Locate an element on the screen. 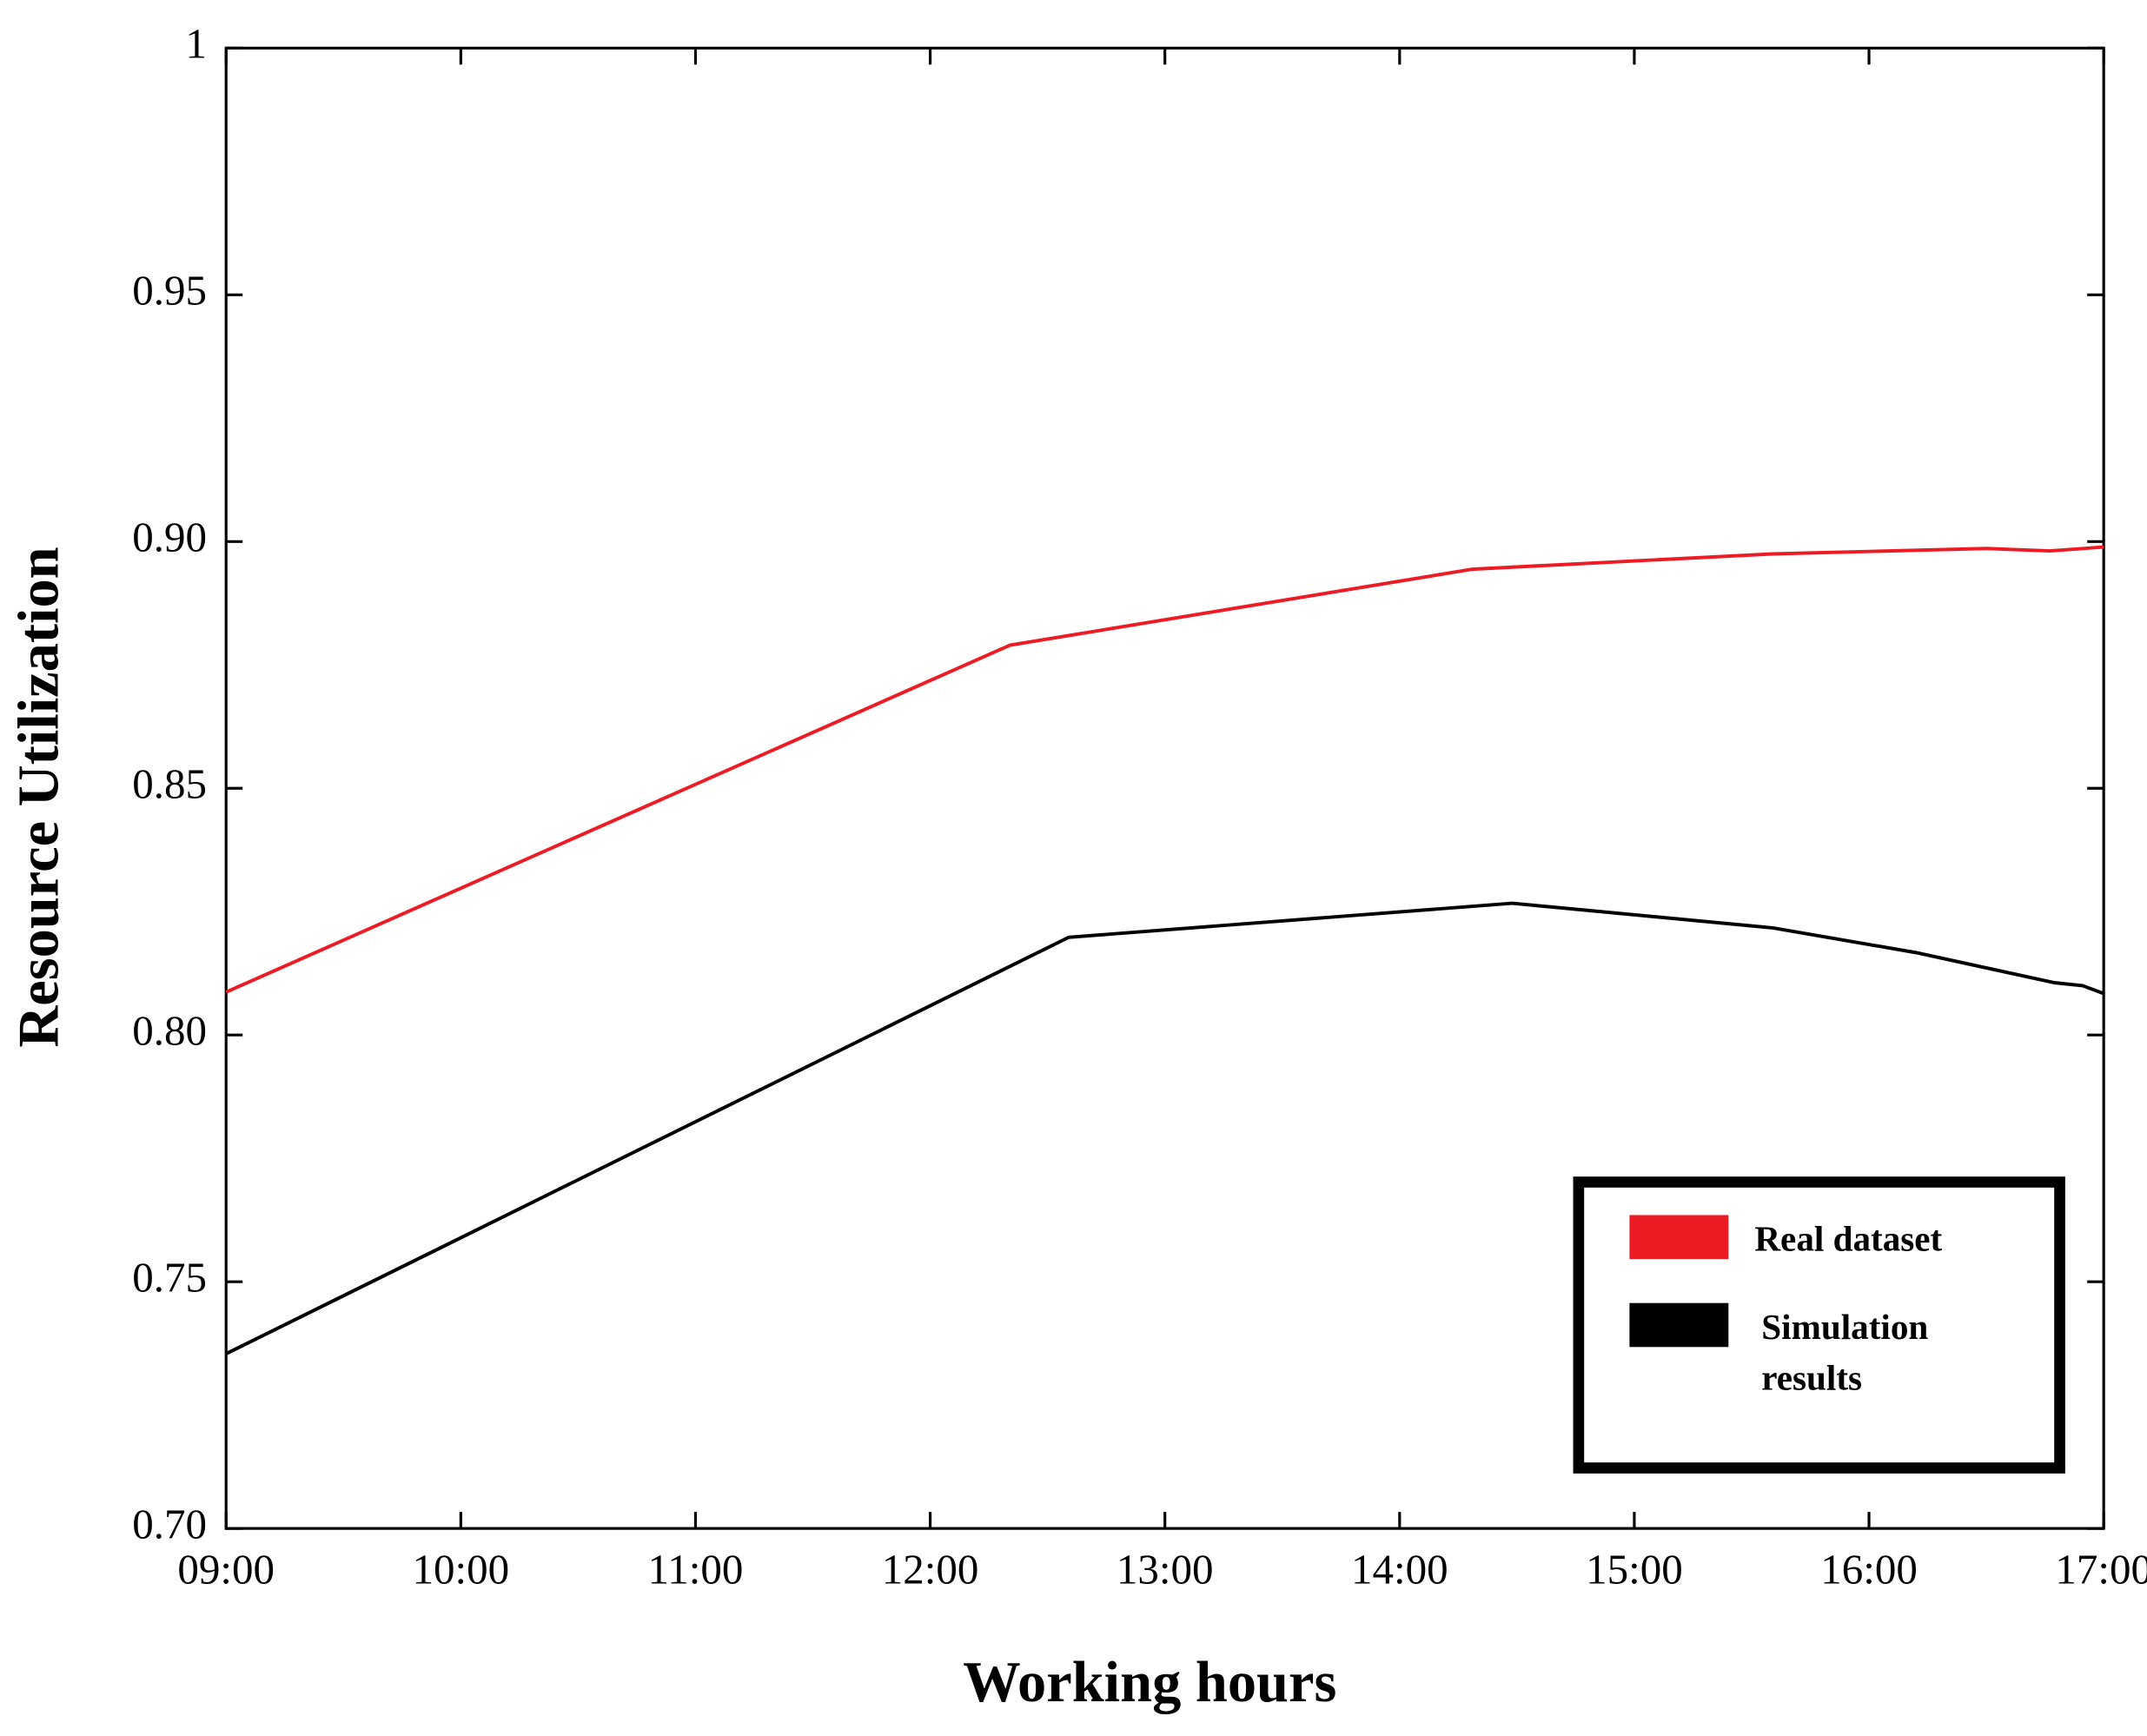  y-tick-label: 0.70 is located at coordinates (169, 1523).